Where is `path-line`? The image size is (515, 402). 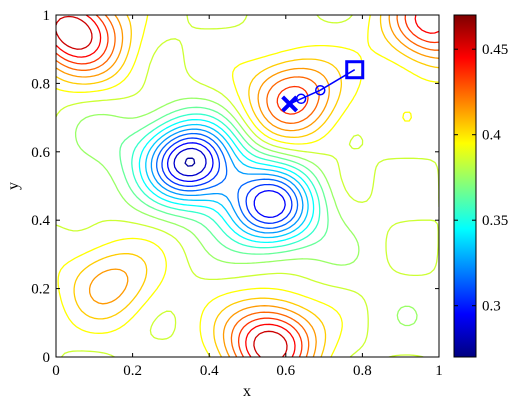 path-line is located at coordinates (322, 87).